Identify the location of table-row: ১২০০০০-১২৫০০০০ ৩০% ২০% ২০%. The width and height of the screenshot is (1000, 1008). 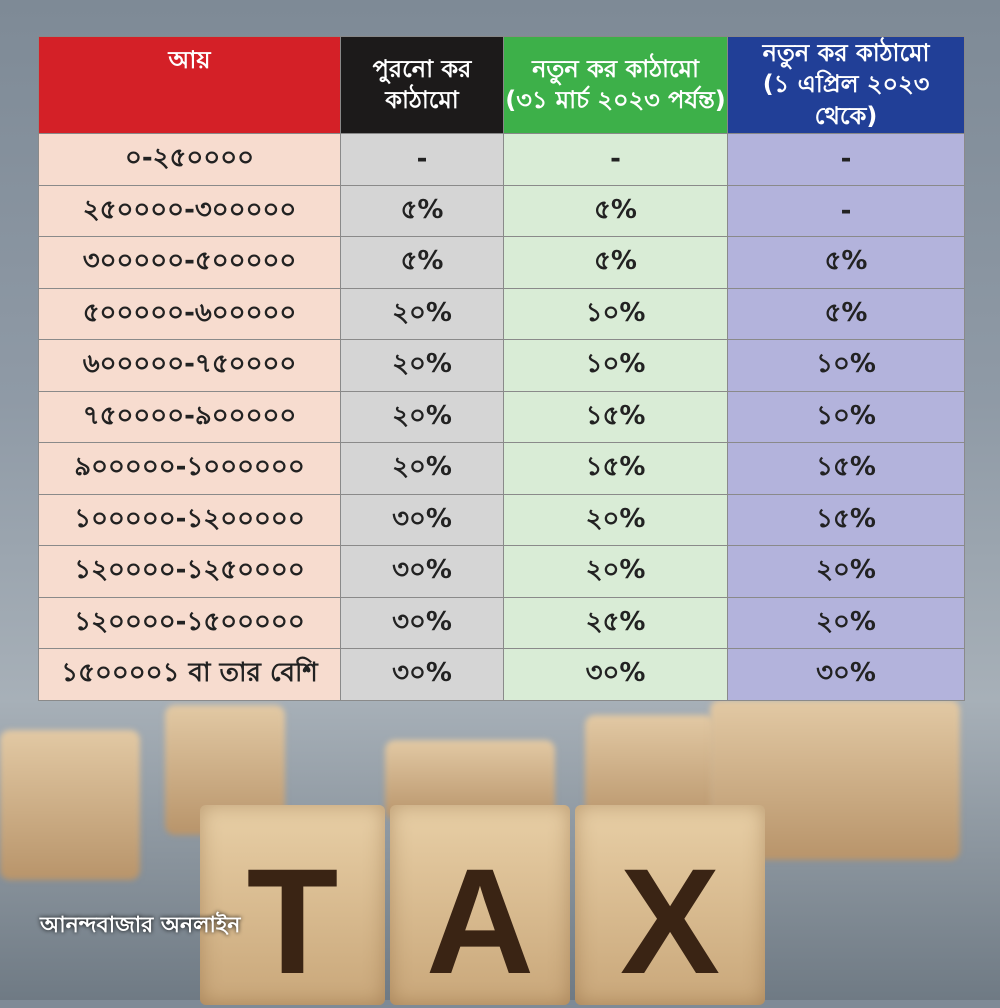
(501, 571).